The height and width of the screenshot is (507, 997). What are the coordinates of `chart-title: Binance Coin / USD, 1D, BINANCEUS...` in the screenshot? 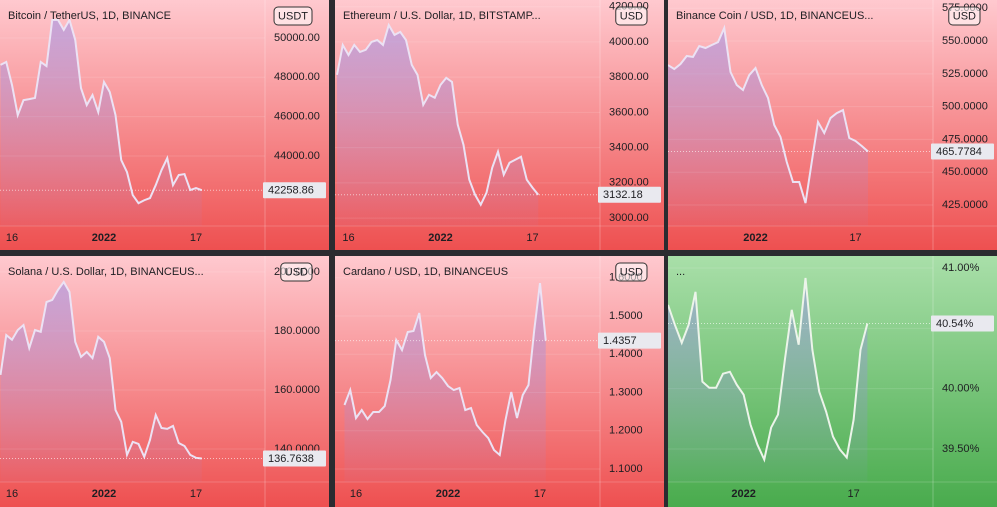 It's located at (774, 16).